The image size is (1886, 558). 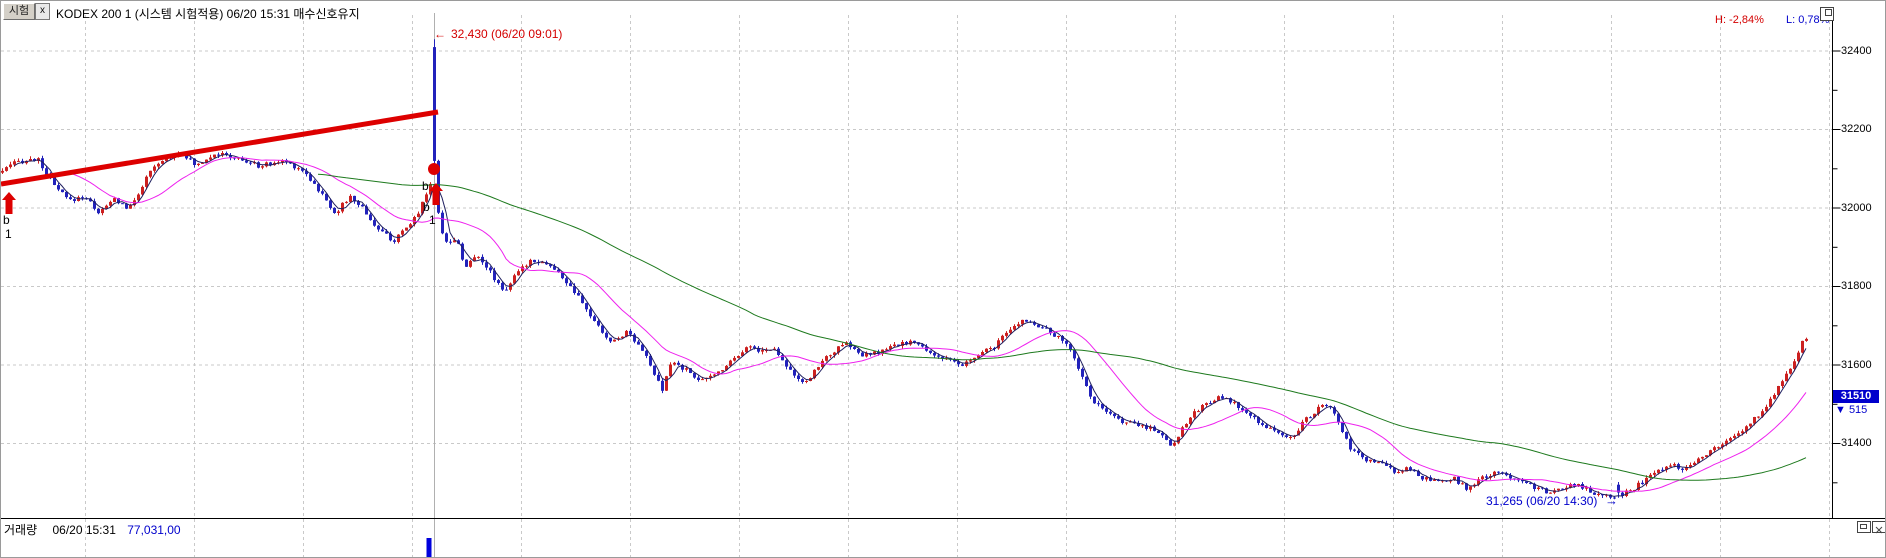 I want to click on panel-close-icon, so click(x=1878, y=527).